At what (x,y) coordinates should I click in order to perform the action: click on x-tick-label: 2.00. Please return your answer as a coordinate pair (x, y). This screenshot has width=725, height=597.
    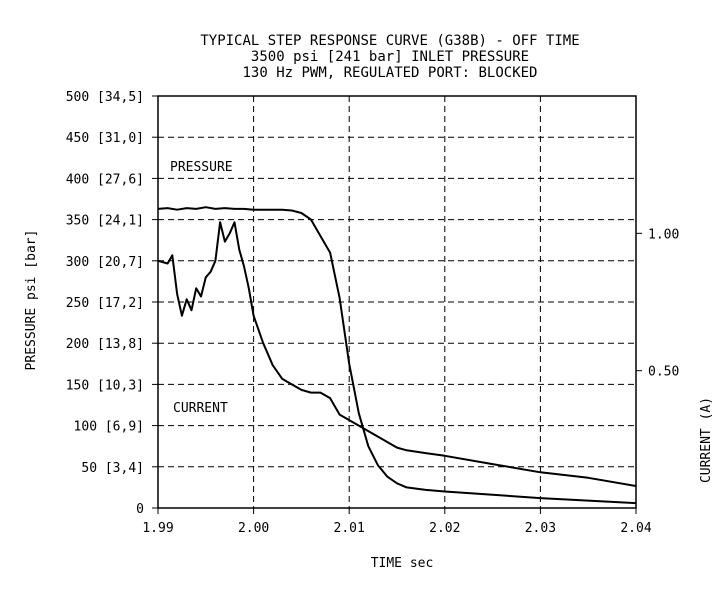
    Looking at the image, I should click on (253, 528).